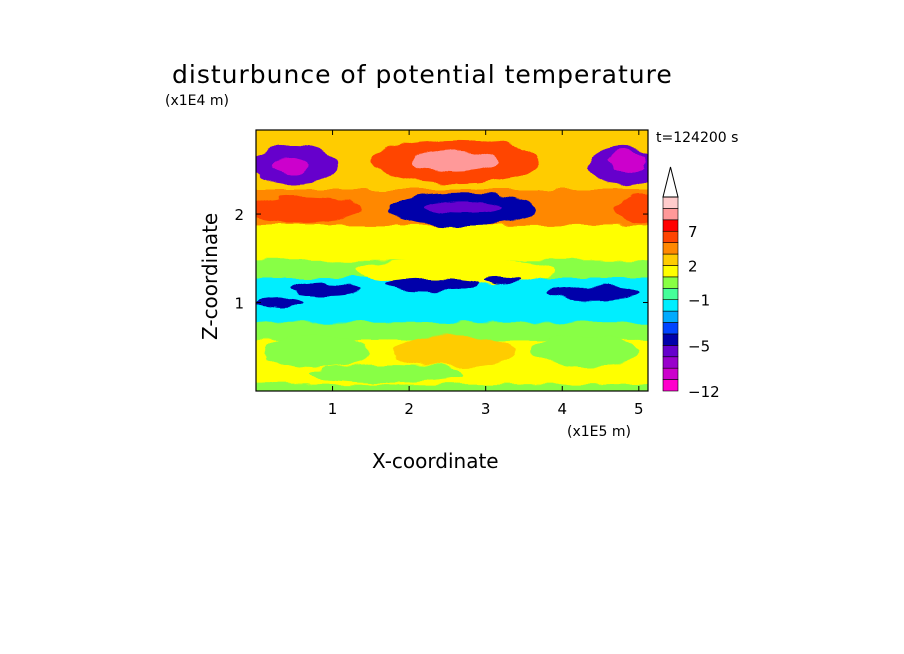 This screenshot has width=904, height=654. I want to click on time-label: t=124200 s, so click(697, 138).